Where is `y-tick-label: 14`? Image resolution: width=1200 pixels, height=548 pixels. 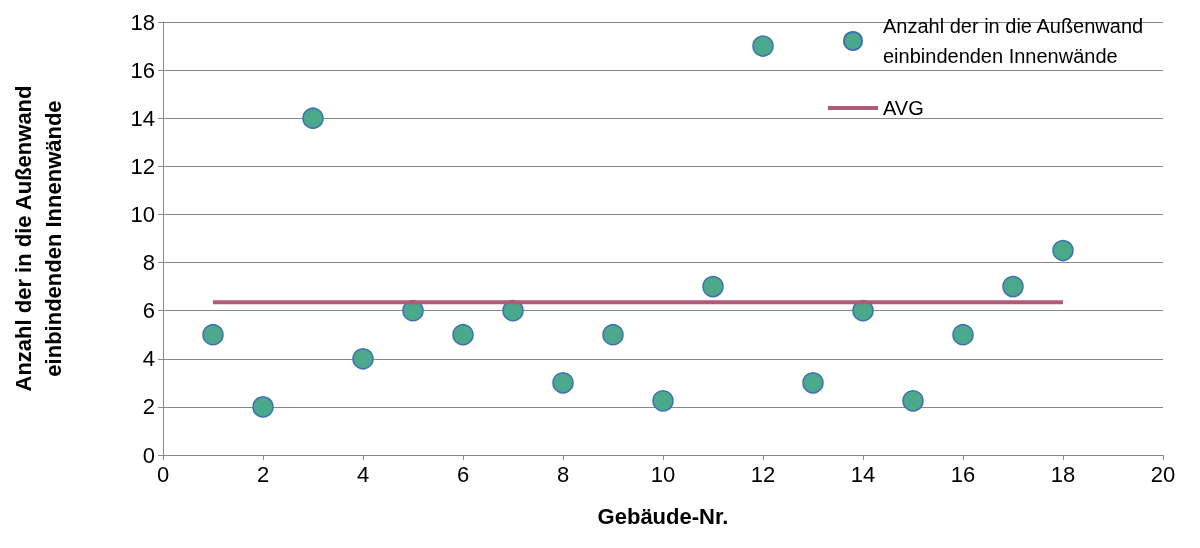 y-tick-label: 14 is located at coordinates (142, 118).